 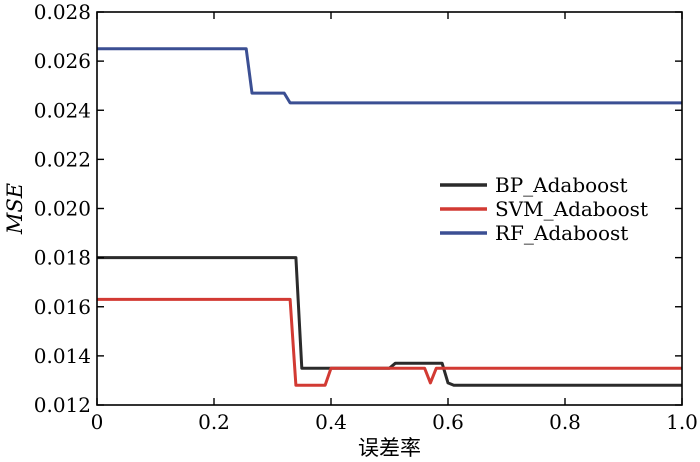 I want to click on y-tick-label: 0.016, so click(x=62, y=307).